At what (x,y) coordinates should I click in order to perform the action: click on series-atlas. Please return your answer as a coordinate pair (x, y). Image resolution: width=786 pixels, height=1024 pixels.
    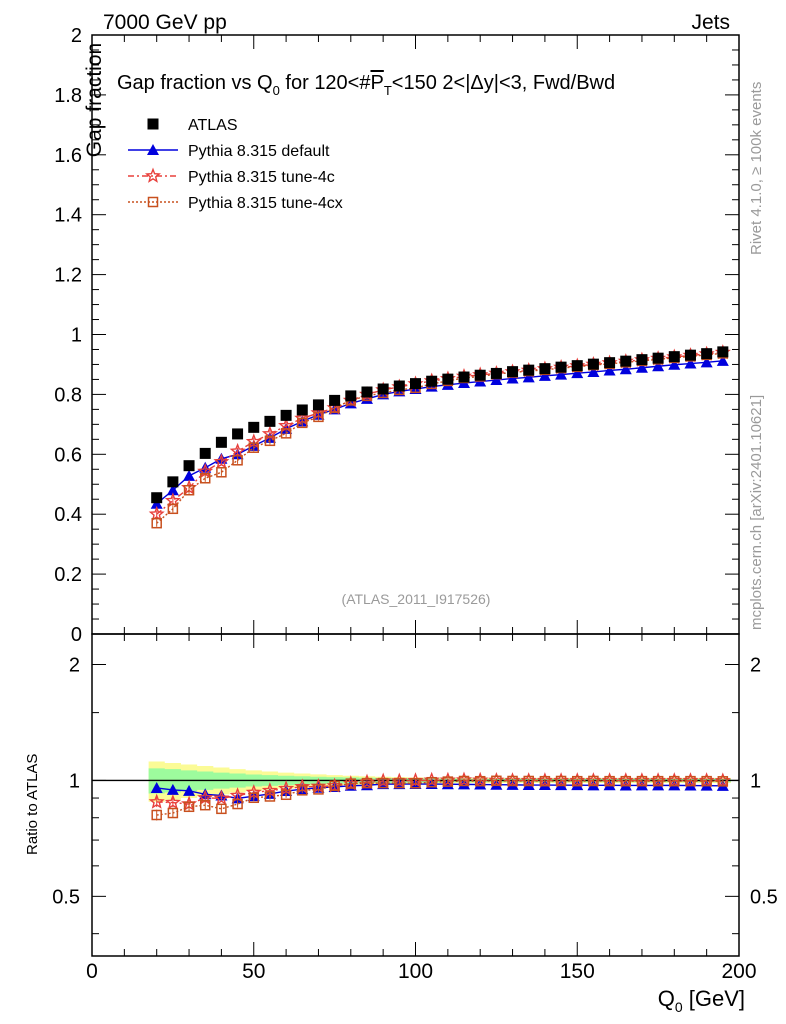
    Looking at the image, I should click on (440, 425).